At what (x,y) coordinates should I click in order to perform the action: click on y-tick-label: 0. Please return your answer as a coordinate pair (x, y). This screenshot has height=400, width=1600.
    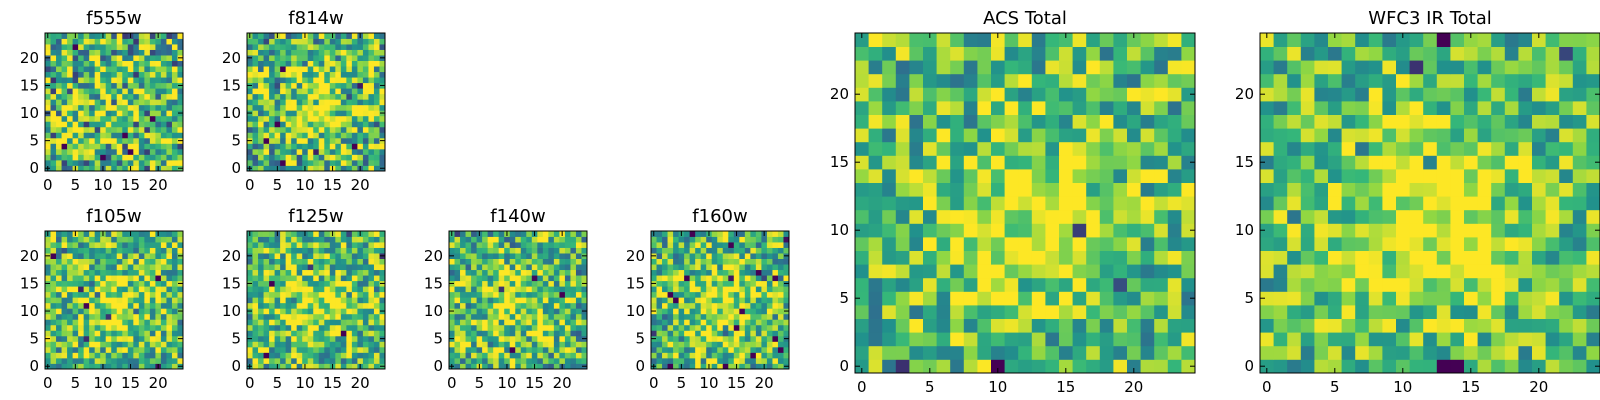
    Looking at the image, I should click on (236, 366).